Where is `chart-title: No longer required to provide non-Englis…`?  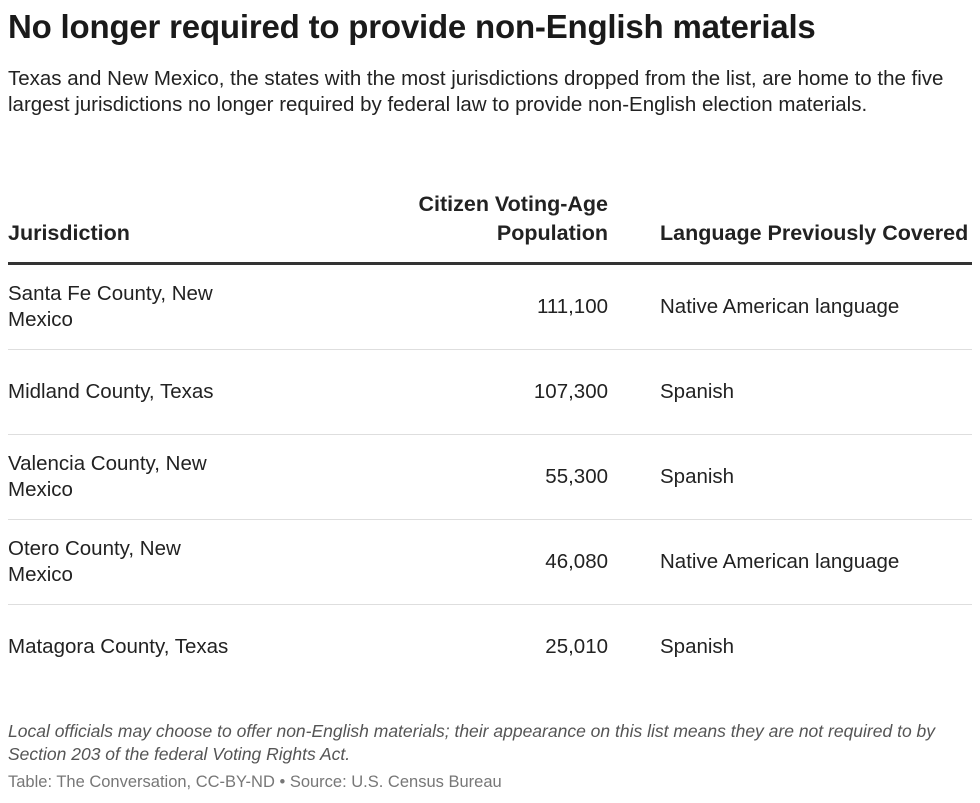 chart-title: No longer required to provide non-Englis… is located at coordinates (412, 26).